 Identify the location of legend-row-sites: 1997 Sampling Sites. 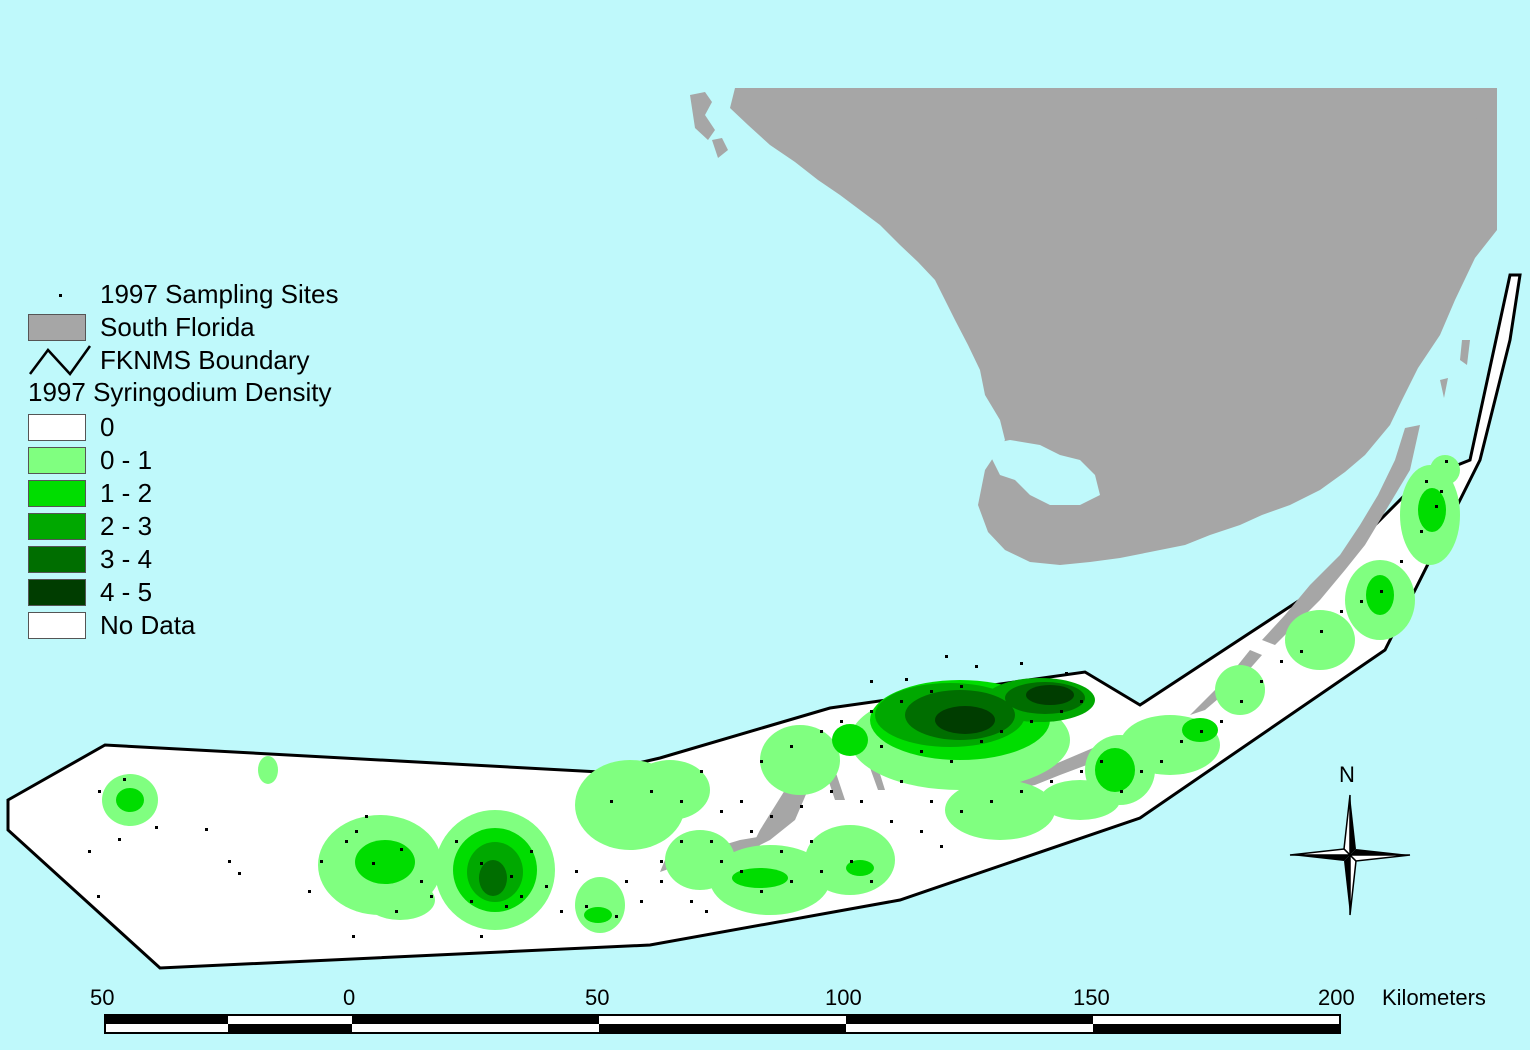
(183, 294).